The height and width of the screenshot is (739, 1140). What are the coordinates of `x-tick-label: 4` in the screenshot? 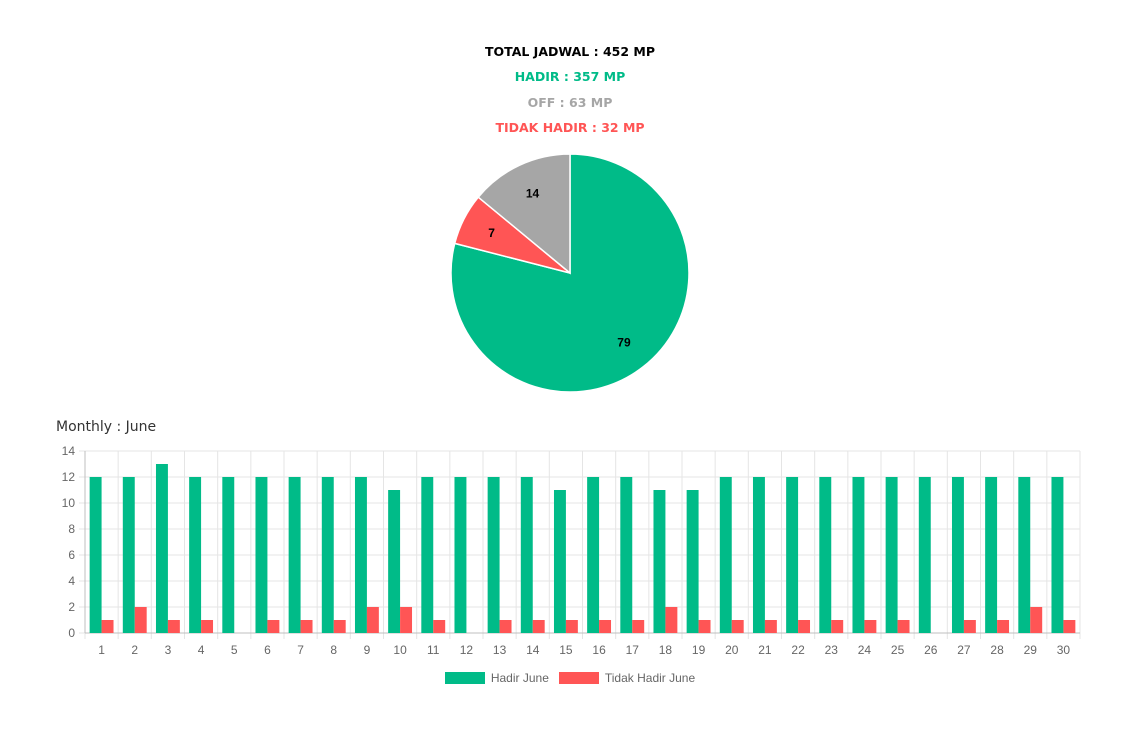 It's located at (201, 650).